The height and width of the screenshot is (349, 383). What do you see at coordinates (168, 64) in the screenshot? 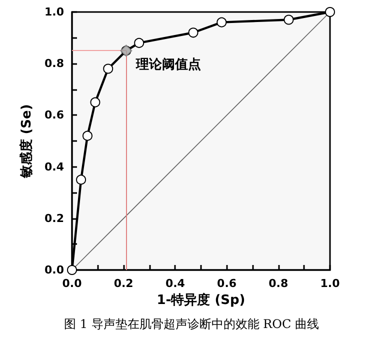
I see `annotation: 理论阈值点` at bounding box center [168, 64].